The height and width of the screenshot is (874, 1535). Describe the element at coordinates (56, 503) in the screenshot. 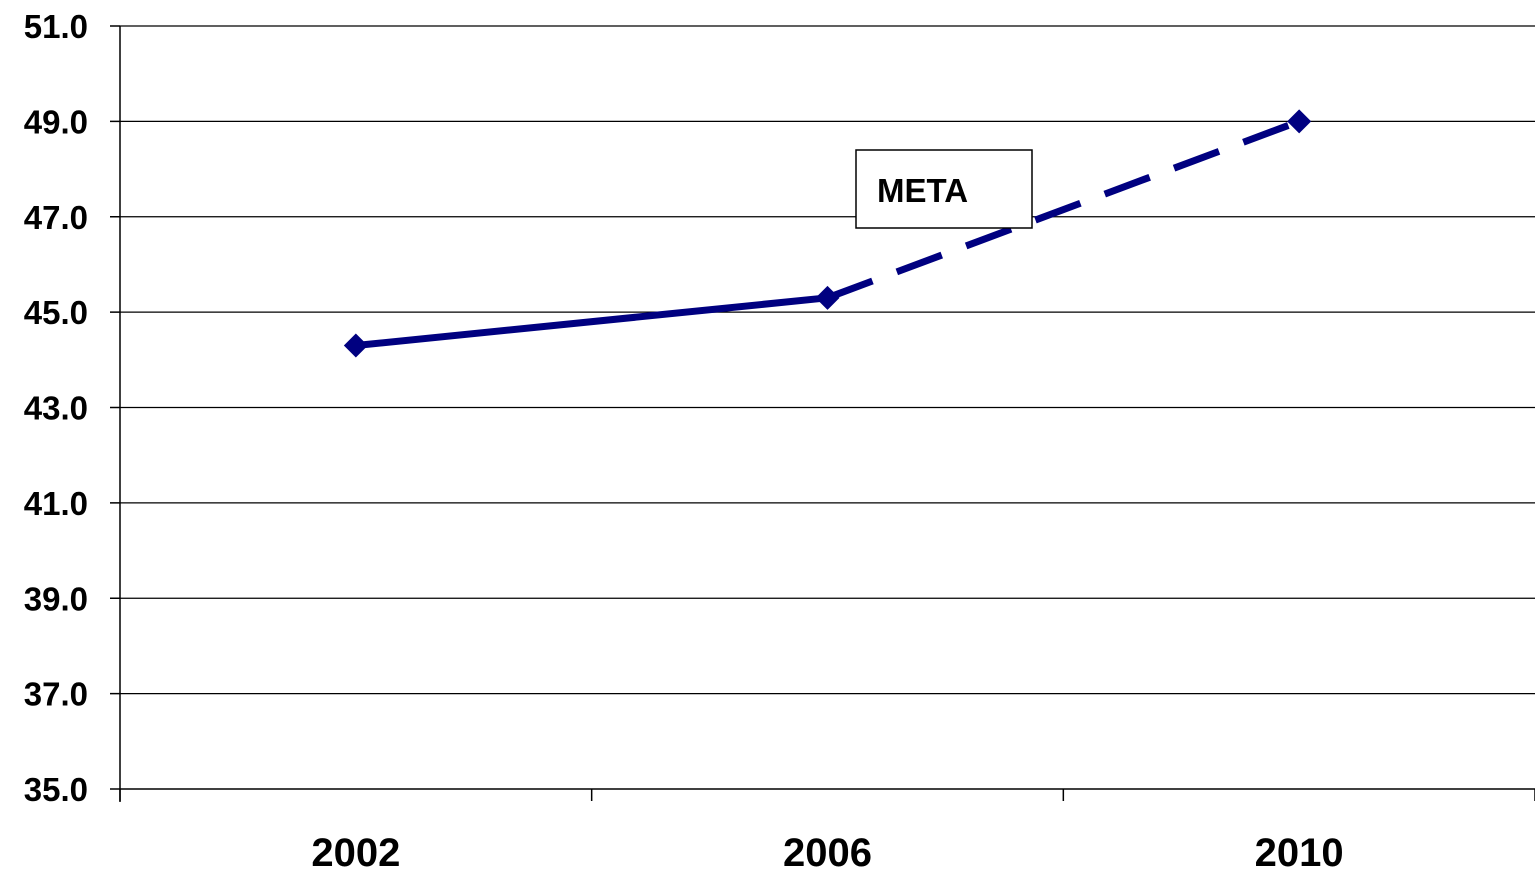

I see `y-tick-label-3: 41.0` at that location.